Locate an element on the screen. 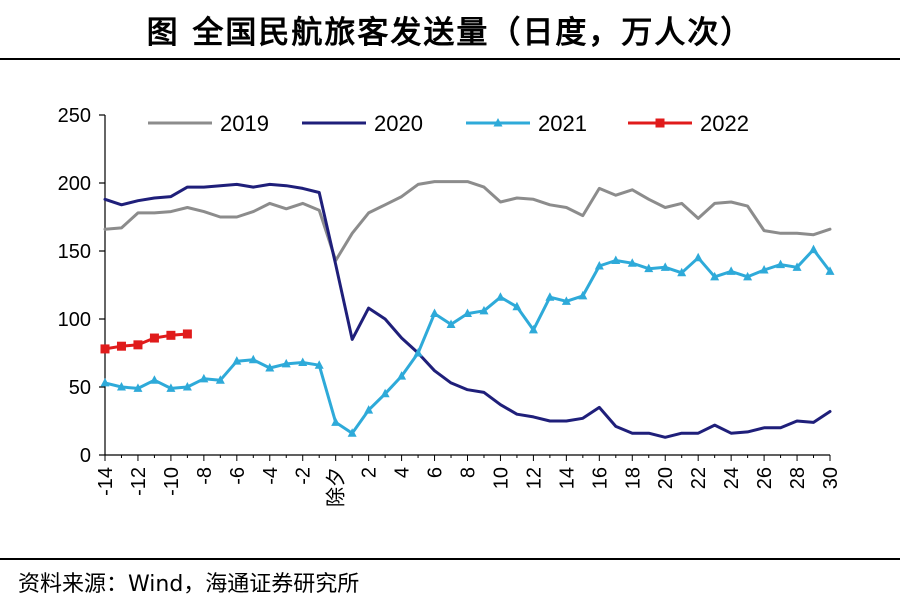 Image resolution: width=900 pixels, height=606 pixels. x-tick-label: 10 is located at coordinates (501, 478).